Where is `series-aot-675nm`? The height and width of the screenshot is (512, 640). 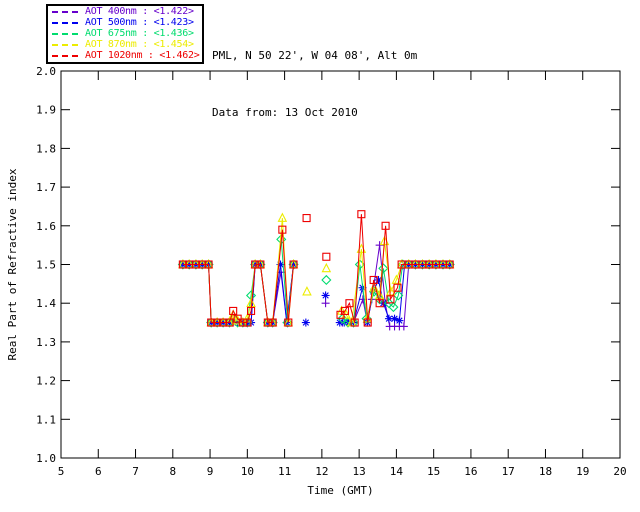 series-aot-675nm is located at coordinates (316, 281).